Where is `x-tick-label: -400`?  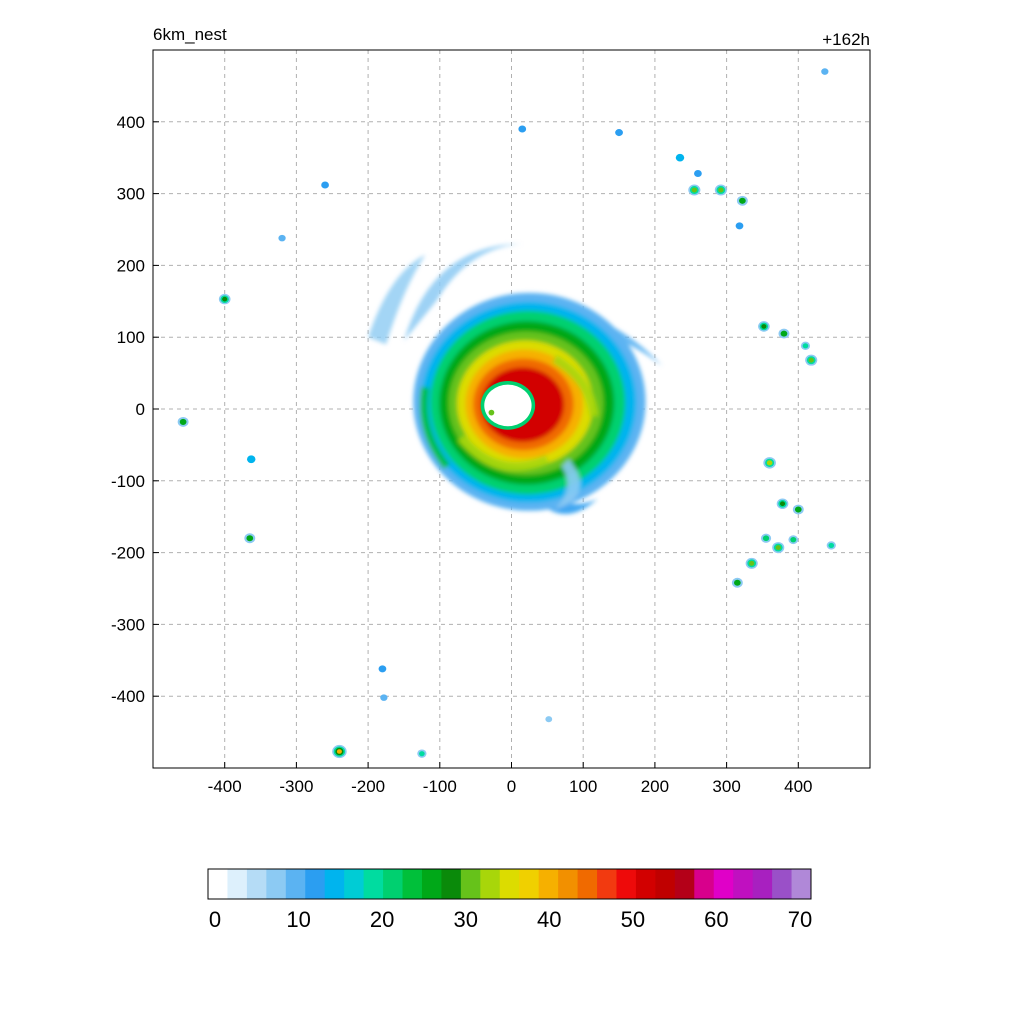
x-tick-label: -400 is located at coordinates (225, 786).